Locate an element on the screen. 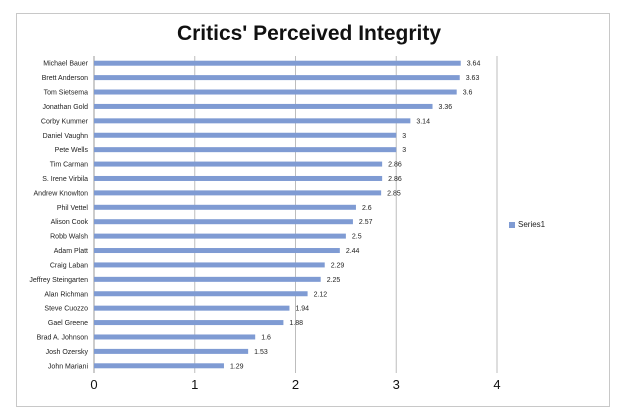 The image size is (618, 412). x-tick-label: 4 is located at coordinates (496, 384).